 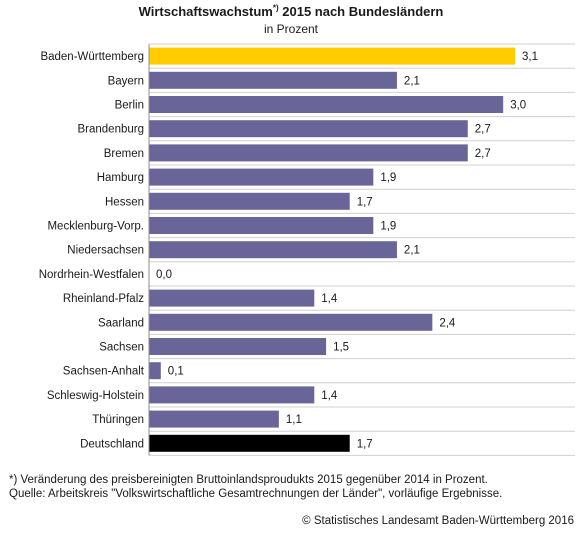 What do you see at coordinates (361, 11) in the screenshot?
I see `chart-title-rest: 2015 nach Bundesländern` at bounding box center [361, 11].